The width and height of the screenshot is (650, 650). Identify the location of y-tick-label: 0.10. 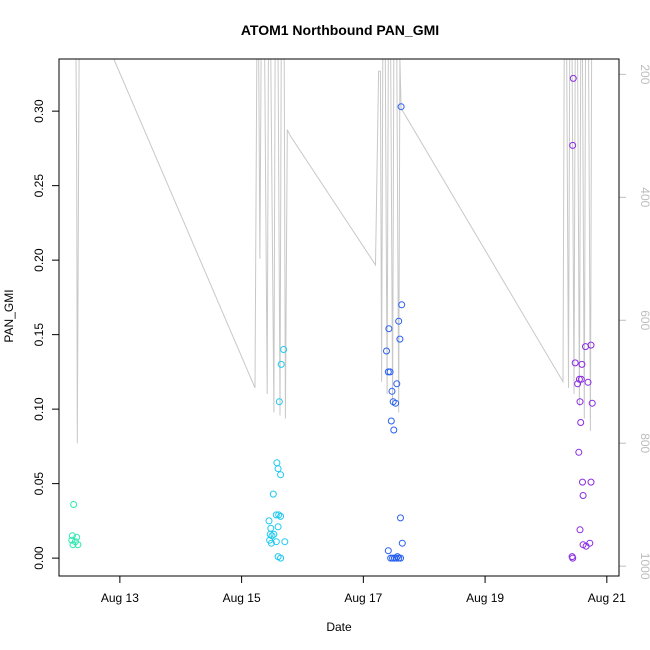
(39, 409).